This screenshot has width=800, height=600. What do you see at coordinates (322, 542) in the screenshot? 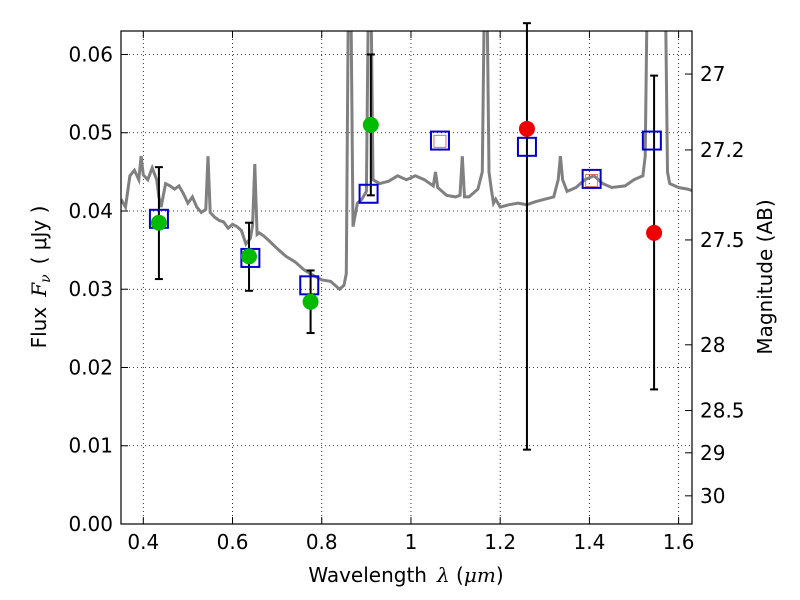
I see `x-tick-label: 0.8` at bounding box center [322, 542].